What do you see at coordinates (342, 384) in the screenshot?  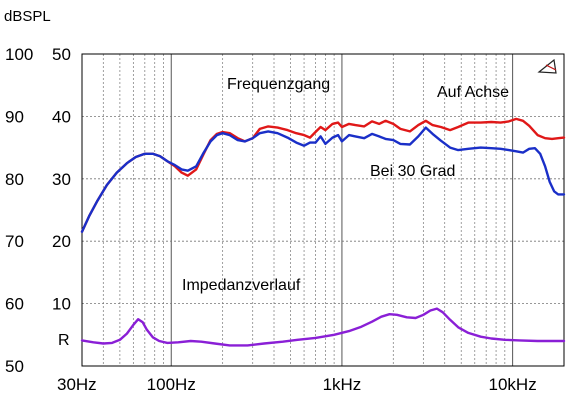 I see `x-tick-label: 1kHz` at bounding box center [342, 384].